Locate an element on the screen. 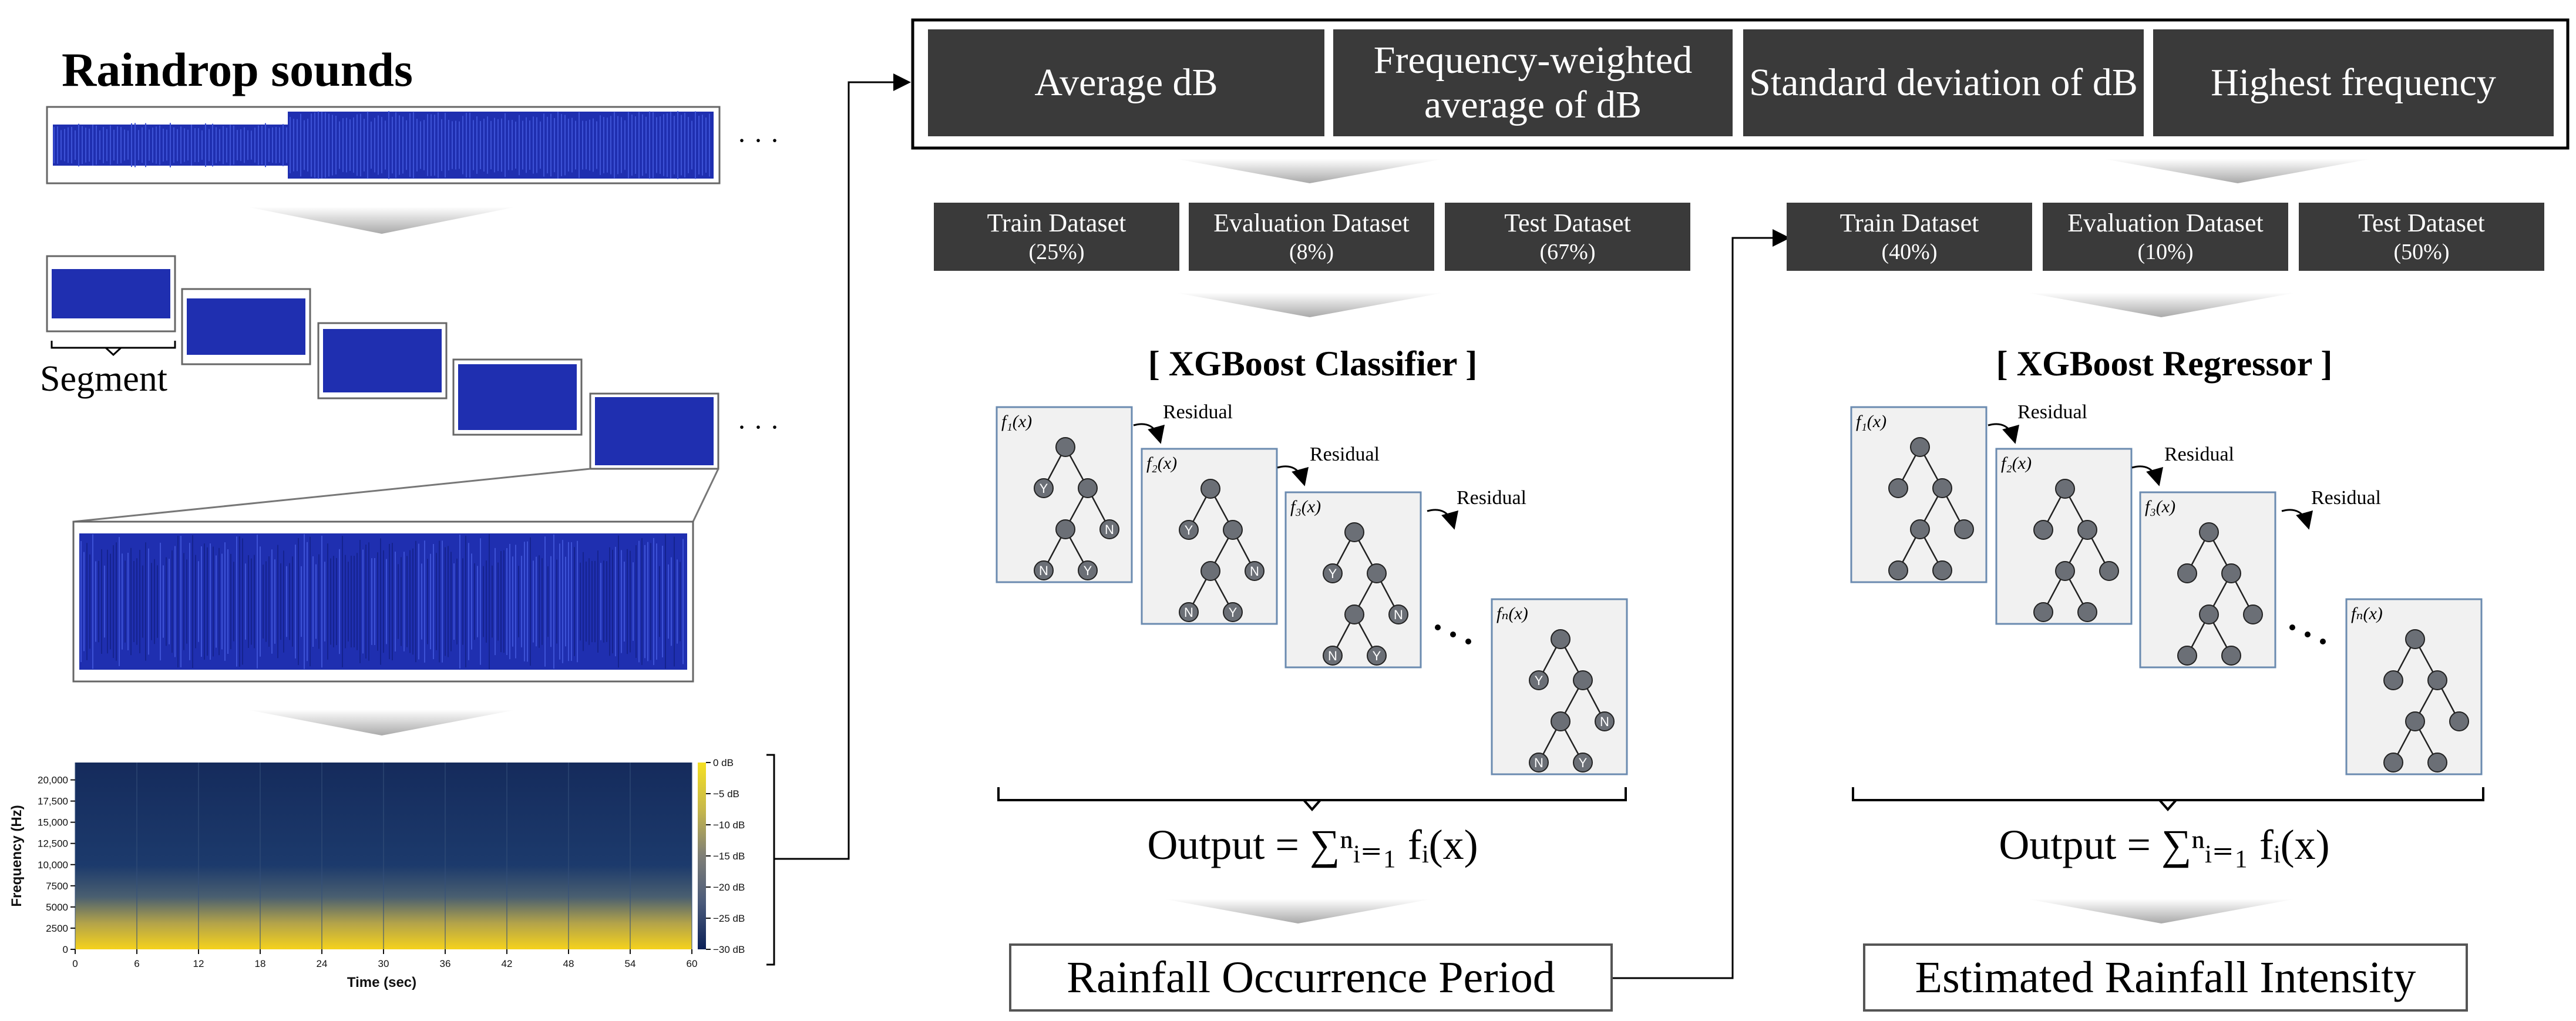  x-tick-label: 60 is located at coordinates (692, 963).